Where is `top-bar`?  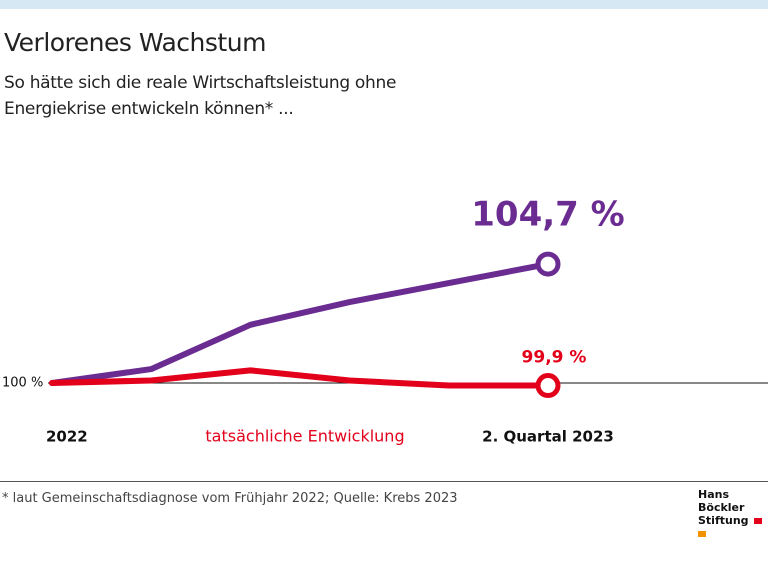 top-bar is located at coordinates (384, 4).